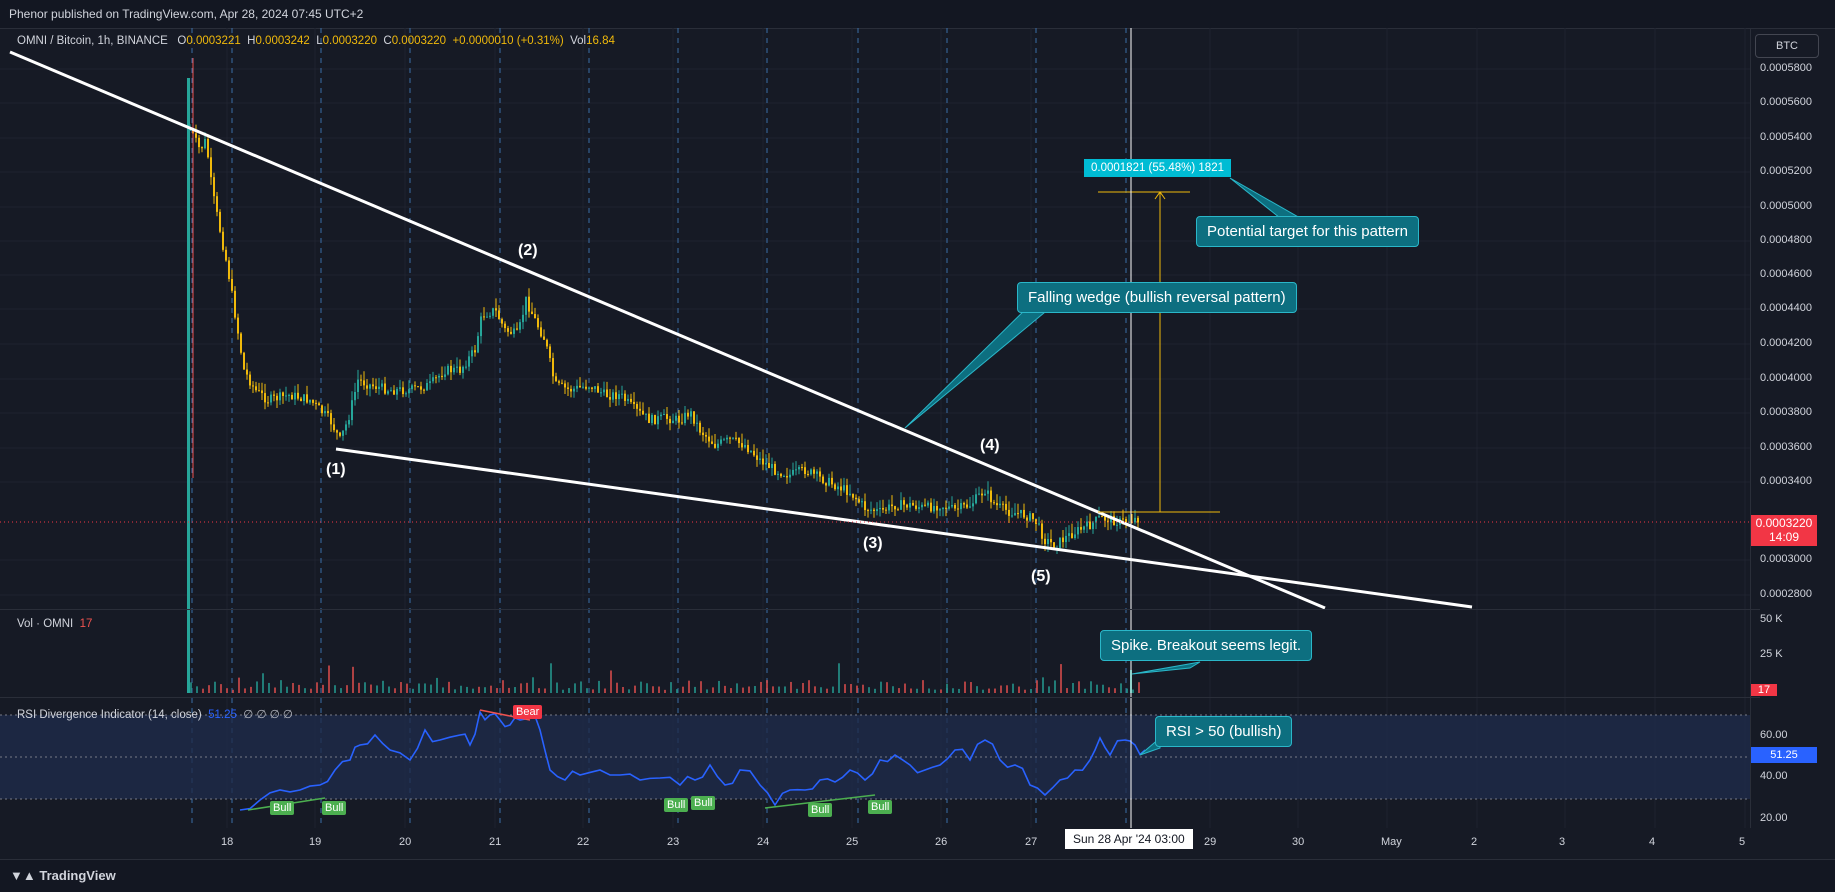 The width and height of the screenshot is (1835, 892). I want to click on rsi-band, so click(875, 757).